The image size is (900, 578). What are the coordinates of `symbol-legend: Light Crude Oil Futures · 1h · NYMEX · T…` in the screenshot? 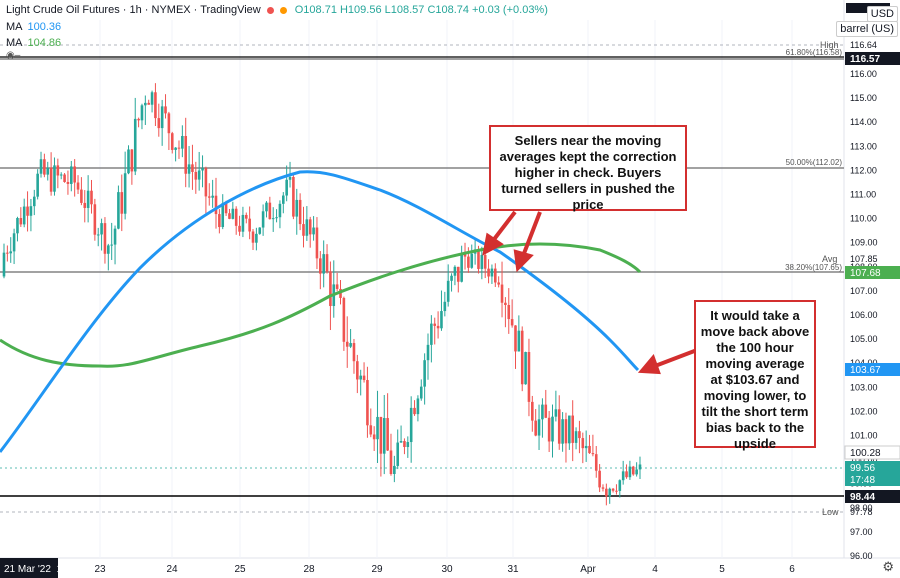 It's located at (274, 10).